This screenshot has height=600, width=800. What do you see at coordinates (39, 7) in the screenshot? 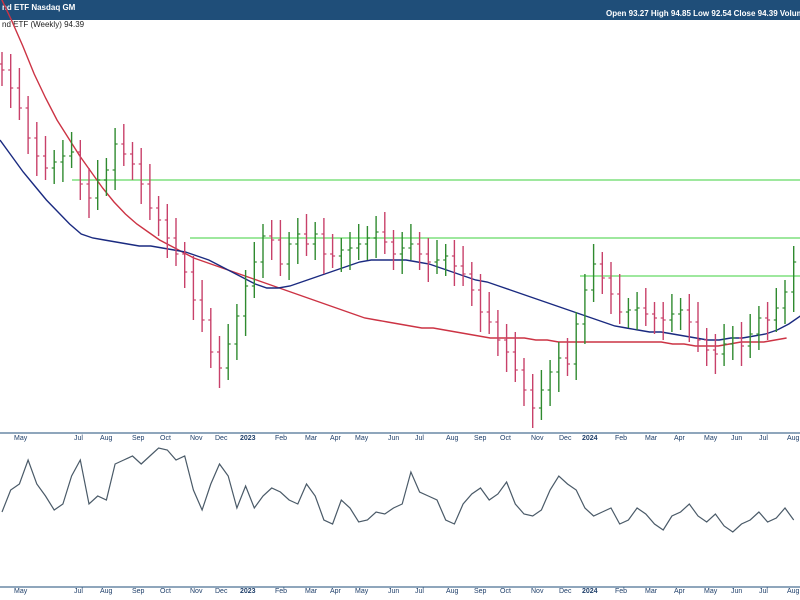
I see `instrument-title: nd ETF Nasdaq GM` at bounding box center [39, 7].